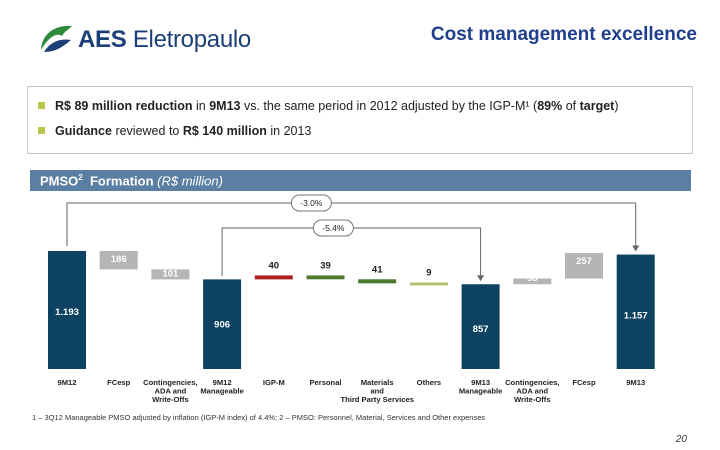 Image resolution: width=720 pixels, height=450 pixels. What do you see at coordinates (325, 265) in the screenshot?
I see `chart-data-label: 39` at bounding box center [325, 265].